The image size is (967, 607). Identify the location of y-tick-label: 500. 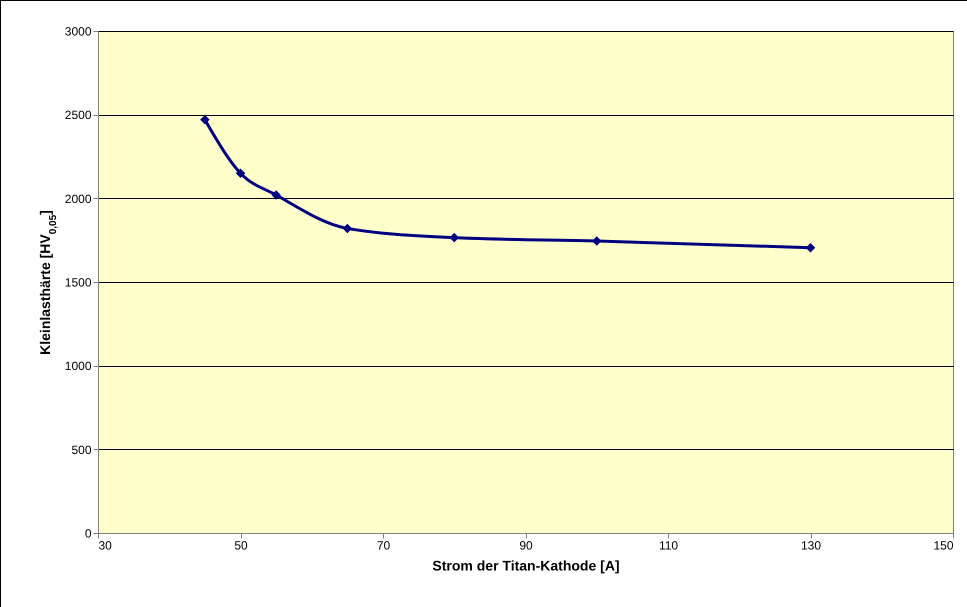
(81, 449).